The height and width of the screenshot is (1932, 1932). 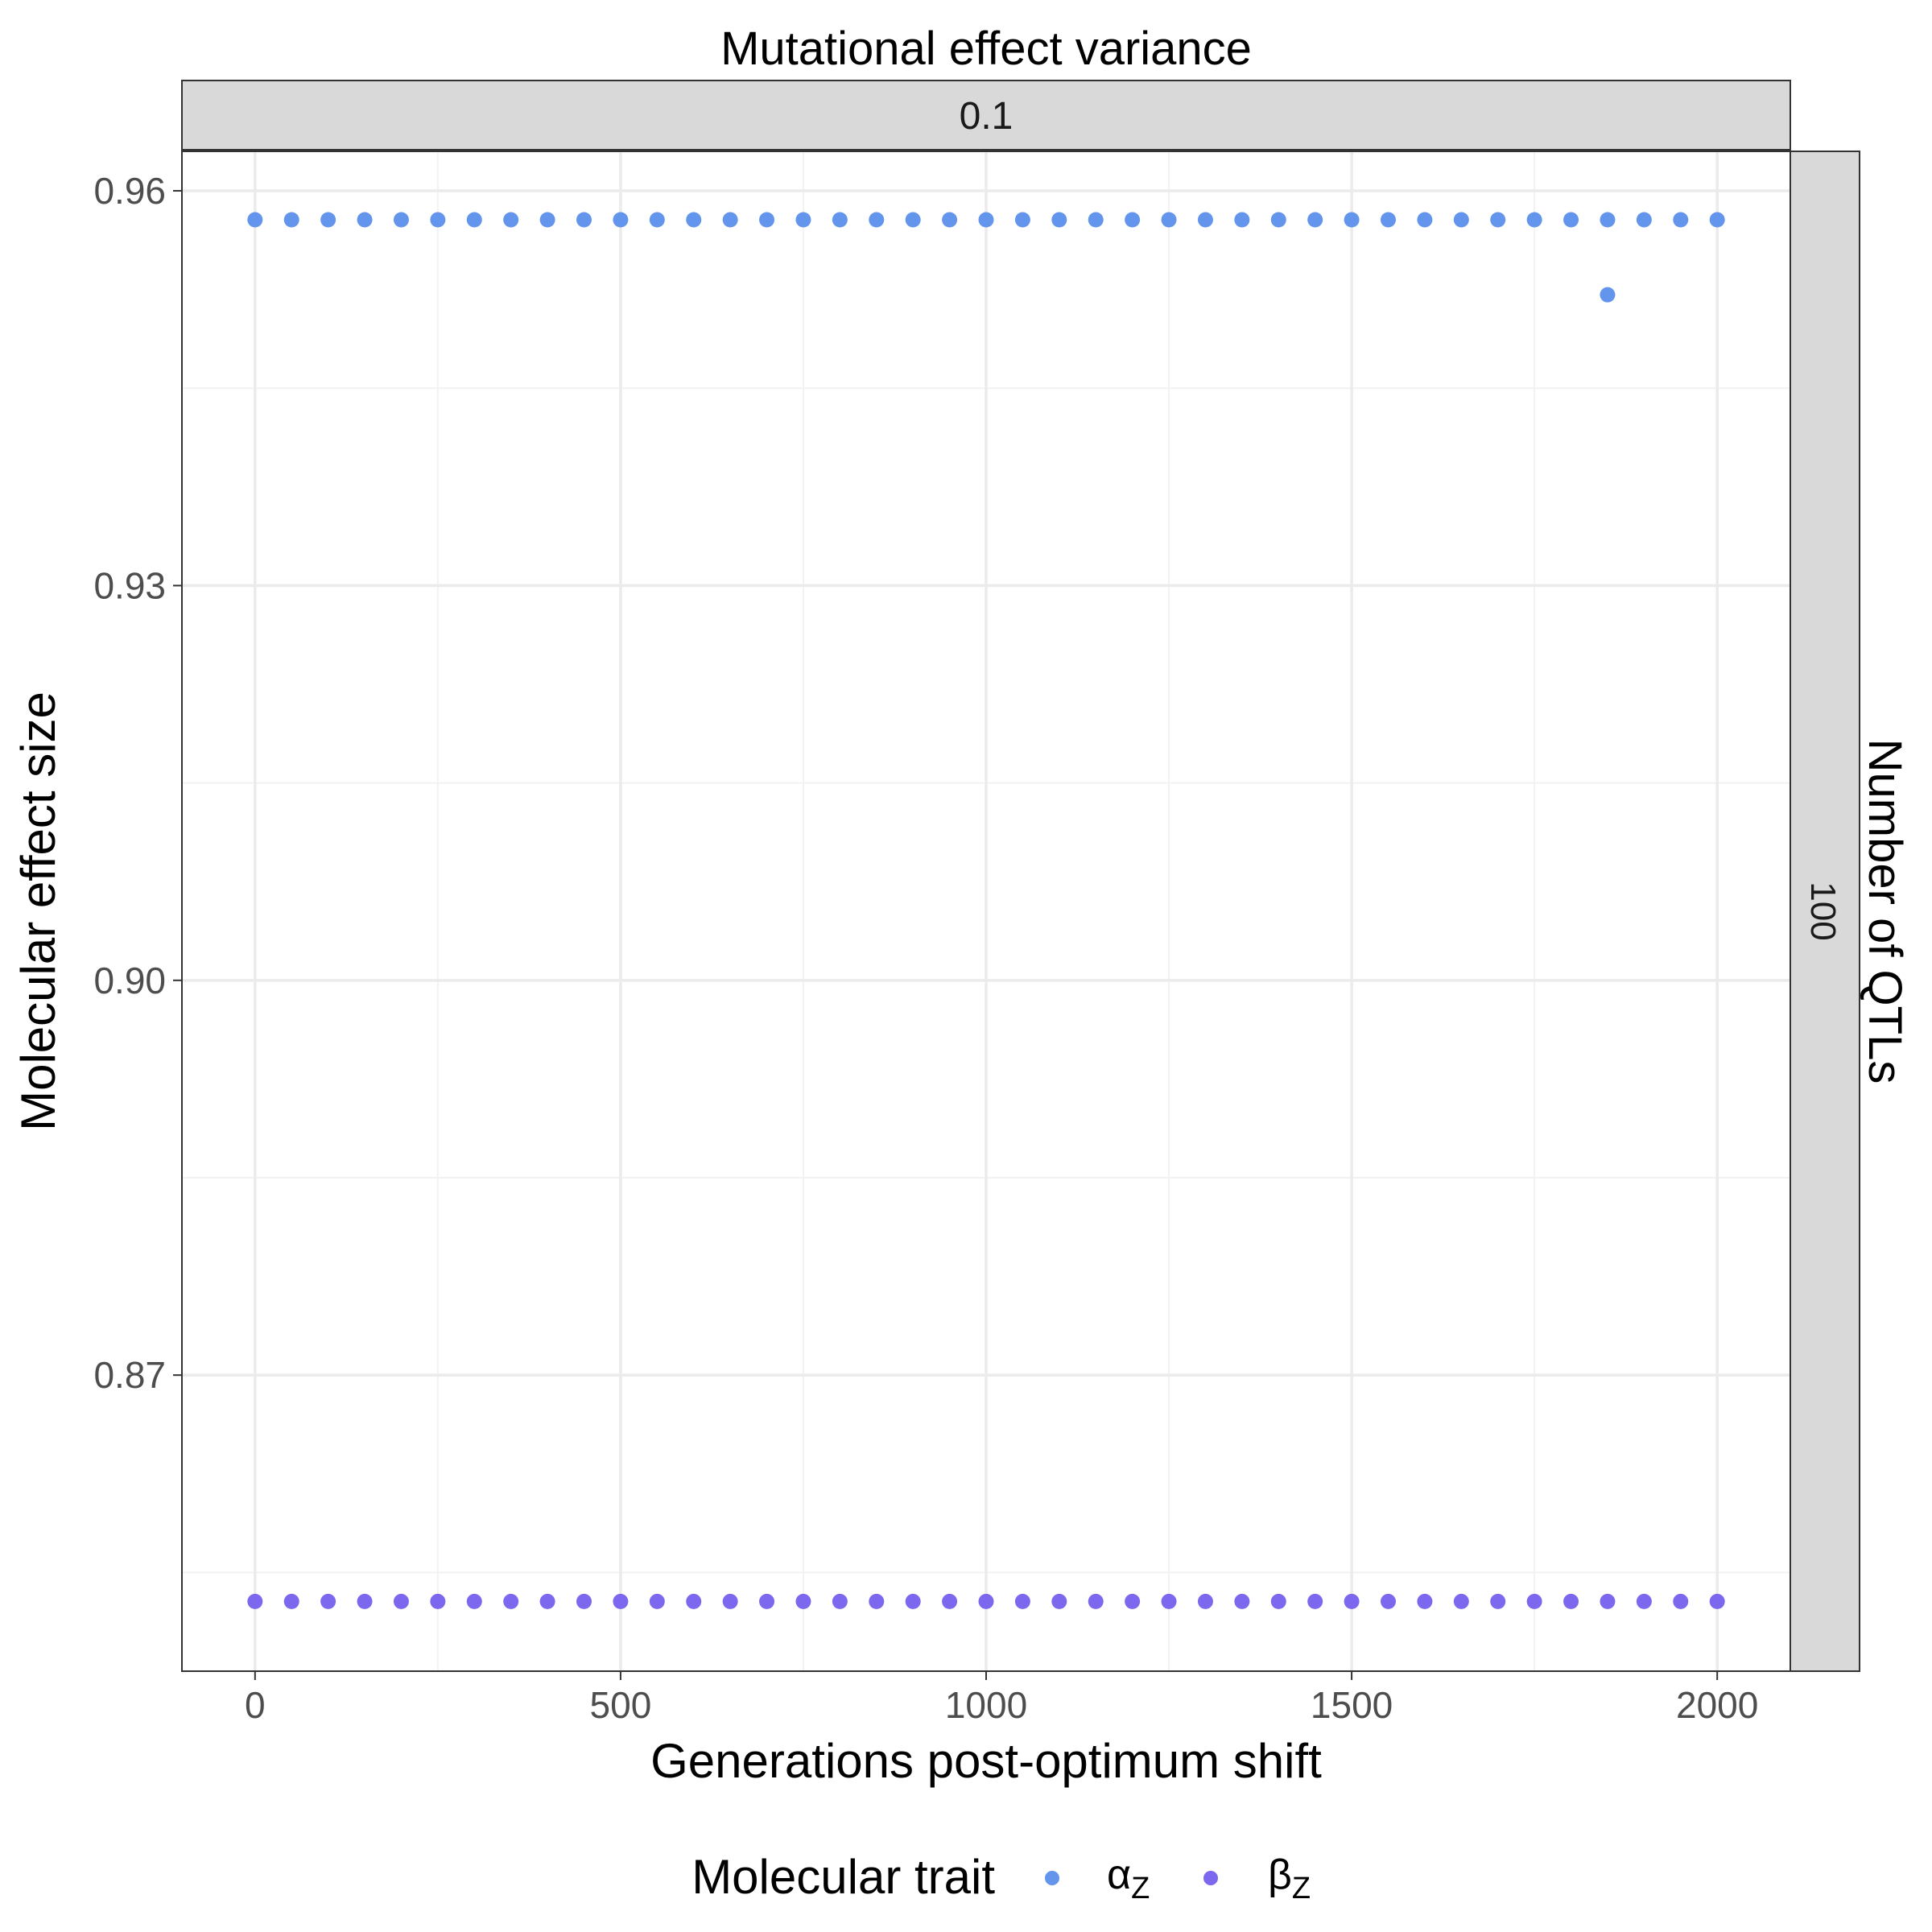 What do you see at coordinates (129, 191) in the screenshot?
I see `y-tick-label: 0.96` at bounding box center [129, 191].